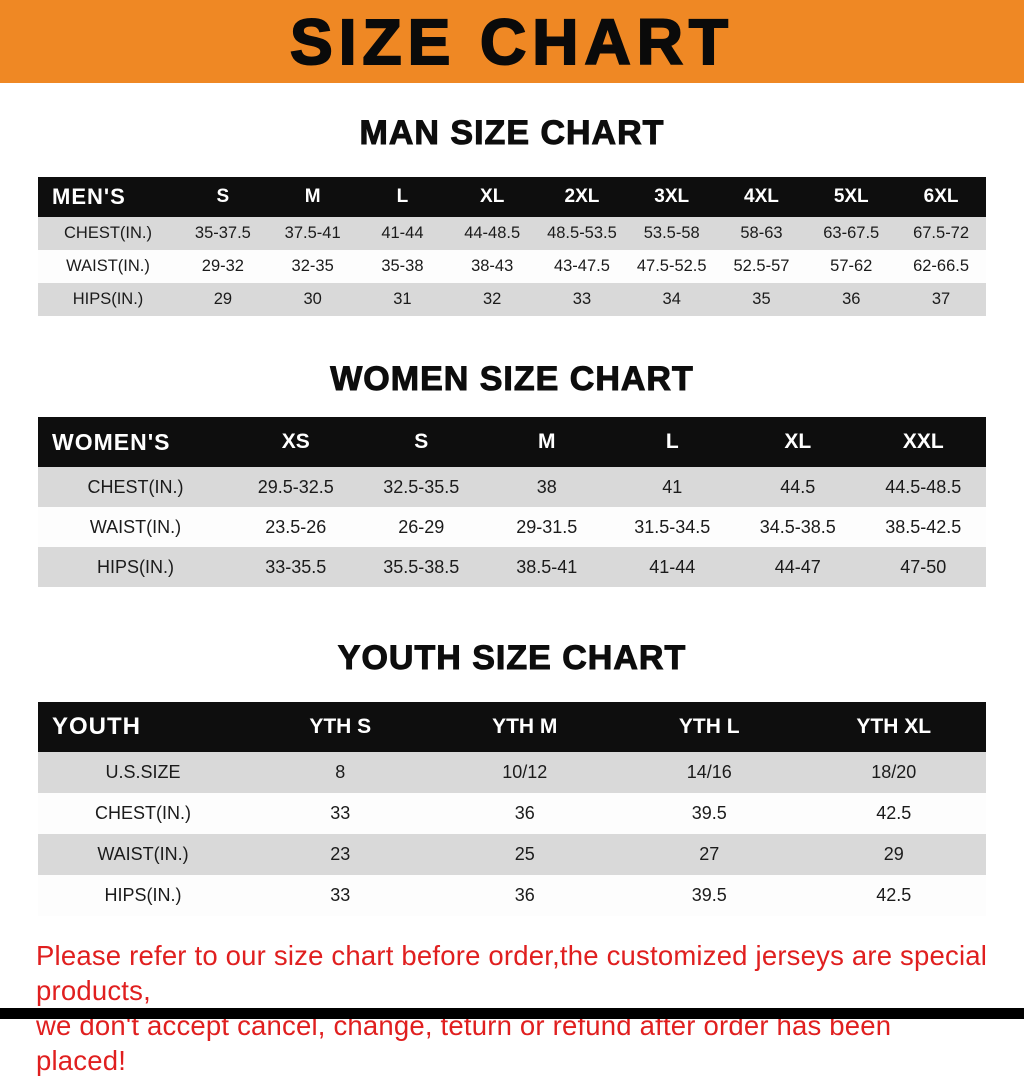 The height and width of the screenshot is (1078, 1024). What do you see at coordinates (312, 266) in the screenshot?
I see `size-value: 32-35` at bounding box center [312, 266].